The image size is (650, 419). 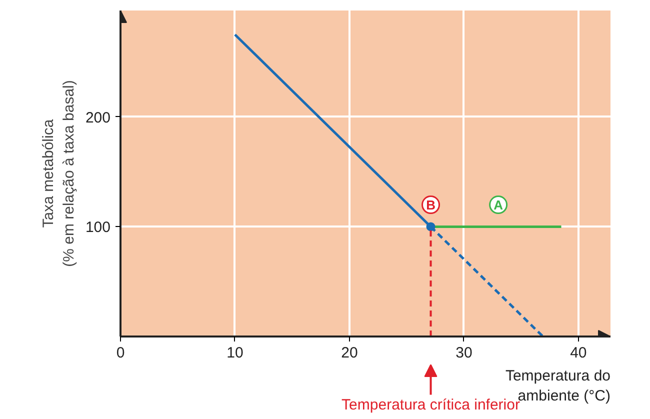 I want to click on x-tick-label: 40, so click(x=578, y=353).